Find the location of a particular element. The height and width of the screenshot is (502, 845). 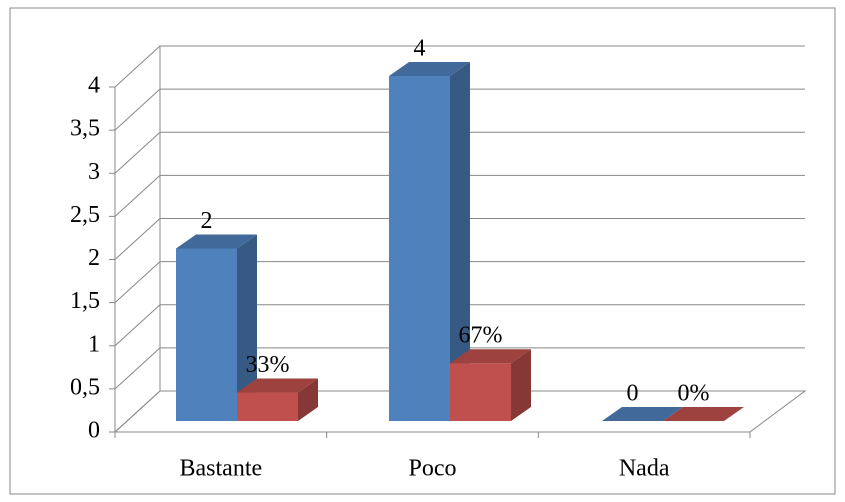

y-tick-label: 4 is located at coordinates (94, 86).